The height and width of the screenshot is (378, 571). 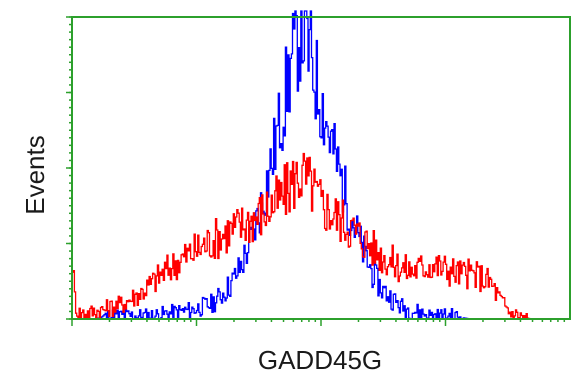 I want to click on y-axis-label: Events, so click(x=35, y=175).